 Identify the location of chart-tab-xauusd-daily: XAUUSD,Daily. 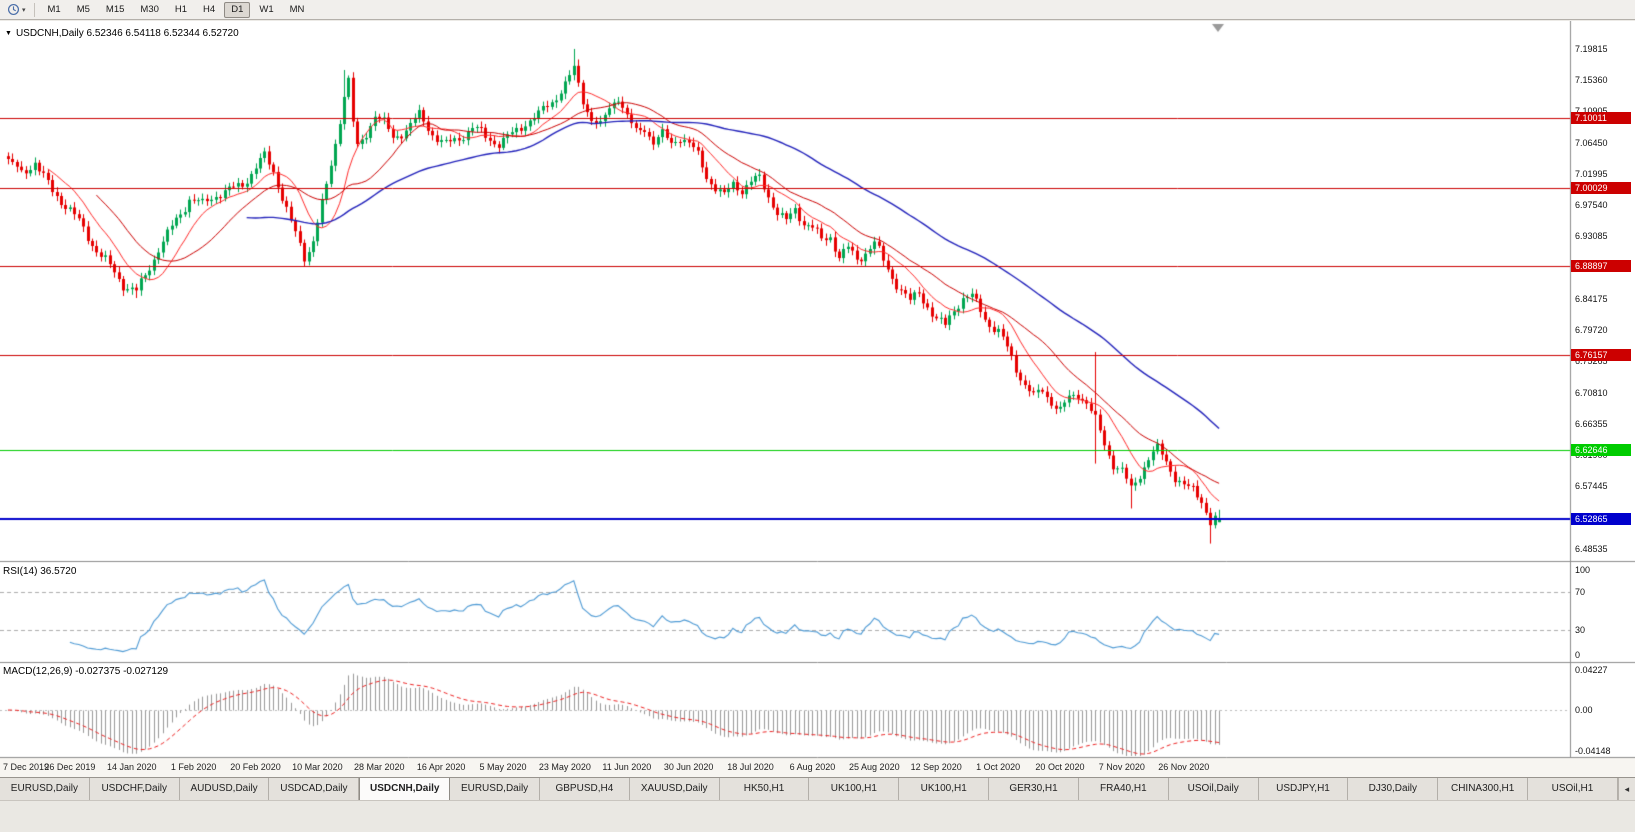
(675, 789).